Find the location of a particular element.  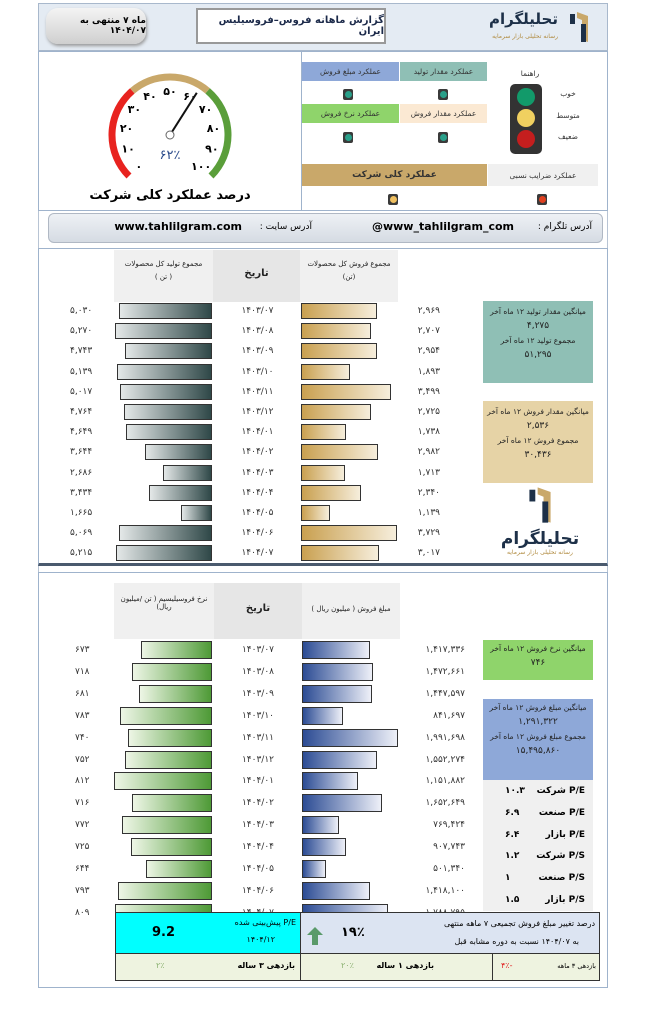

prod-header: مجموع تولید کل محصولات ( تن ) is located at coordinates (163, 276).